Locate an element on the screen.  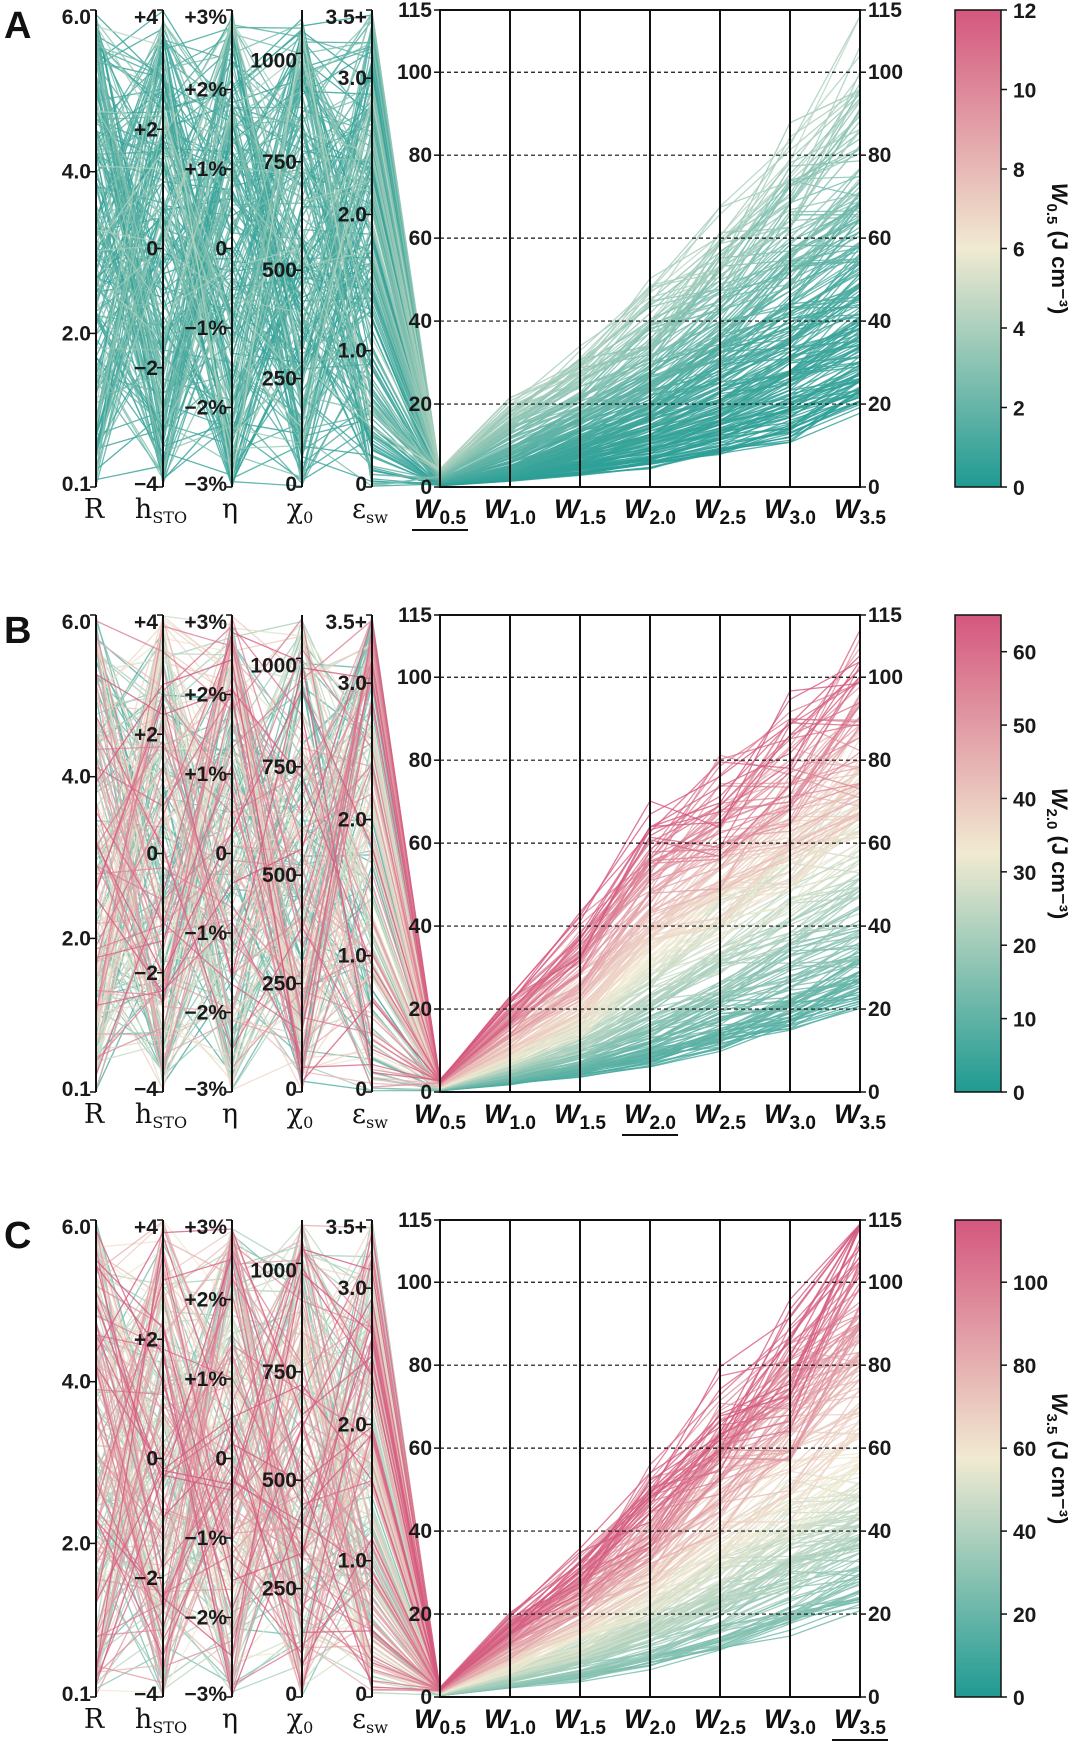
w-tick-right: 40 is located at coordinates (879, 1531).